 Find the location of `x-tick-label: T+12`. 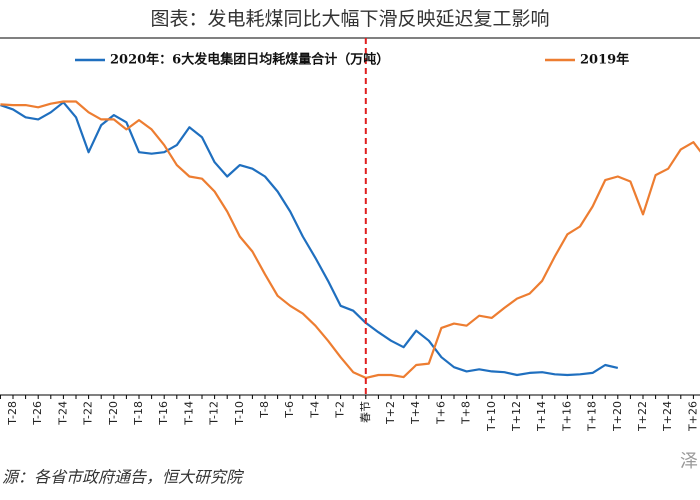

x-tick-label: T+12 is located at coordinates (516, 416).